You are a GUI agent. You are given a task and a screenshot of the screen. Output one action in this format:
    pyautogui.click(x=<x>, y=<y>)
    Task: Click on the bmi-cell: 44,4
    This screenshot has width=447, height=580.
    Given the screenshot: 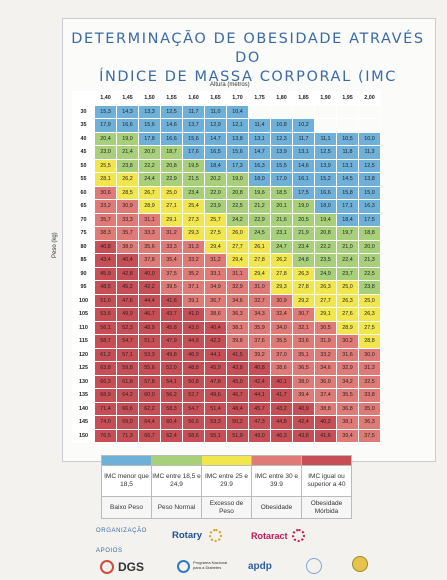 What is the action you would take?
    pyautogui.click(x=149, y=300)
    